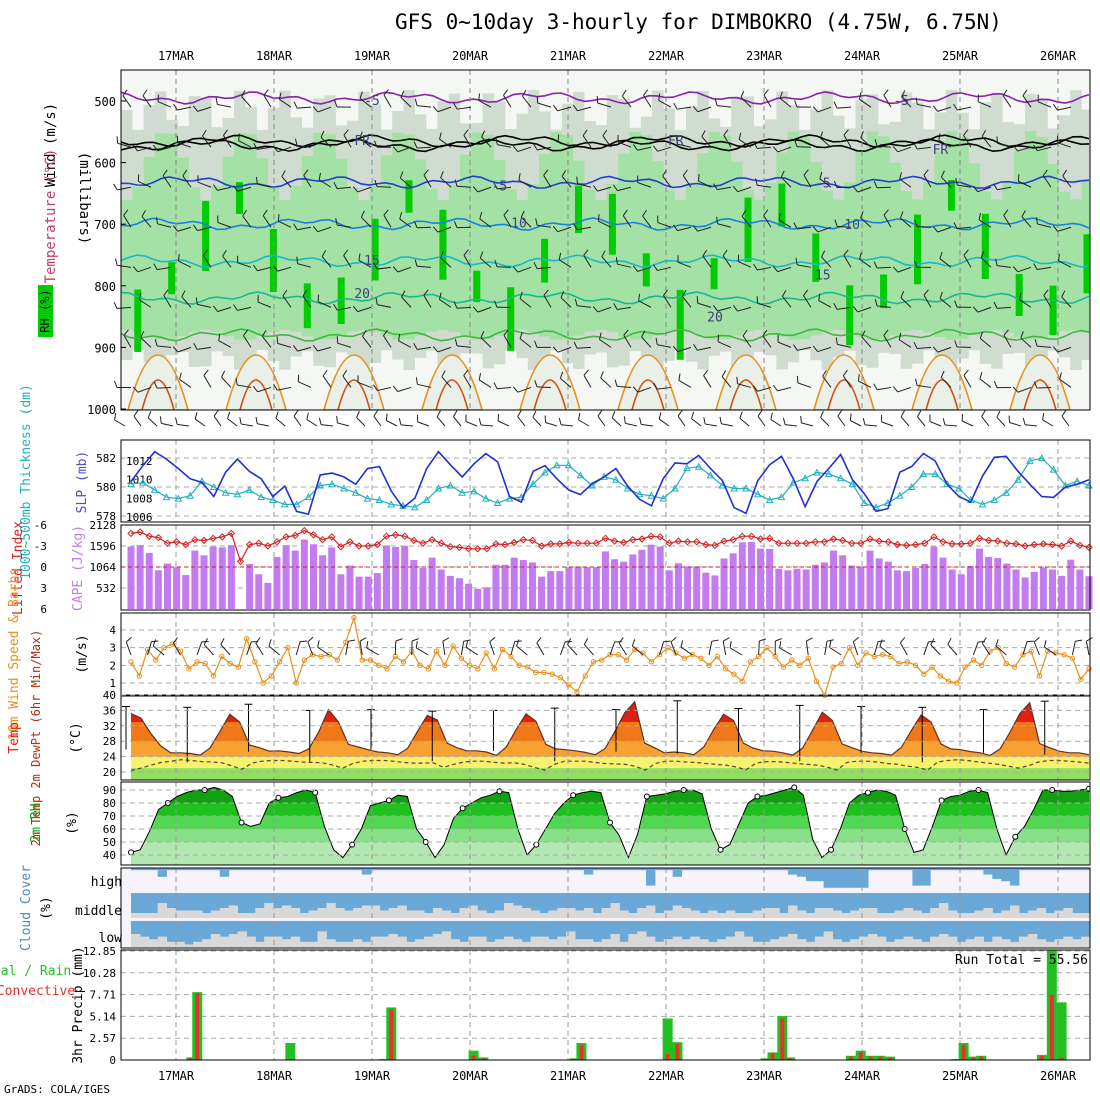 This screenshot has height=1100, width=1100. I want to click on precip-tick-label: 5.14, so click(103, 1016).